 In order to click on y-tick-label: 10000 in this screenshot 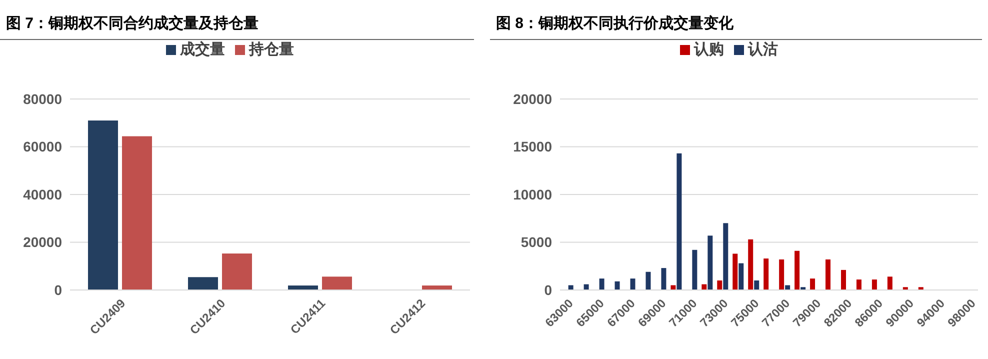, I will do `click(532, 194)`.